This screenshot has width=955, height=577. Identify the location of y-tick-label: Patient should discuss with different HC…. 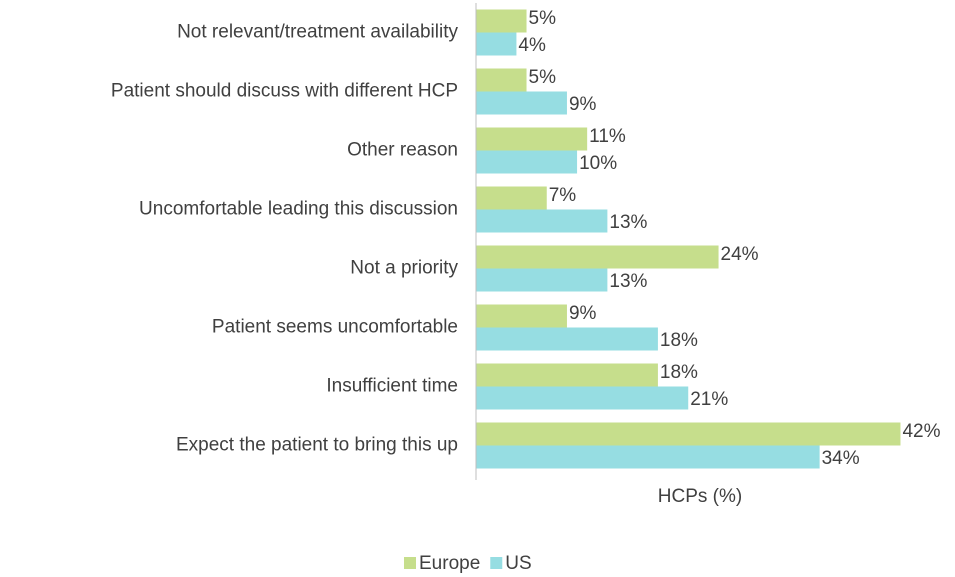
(284, 91).